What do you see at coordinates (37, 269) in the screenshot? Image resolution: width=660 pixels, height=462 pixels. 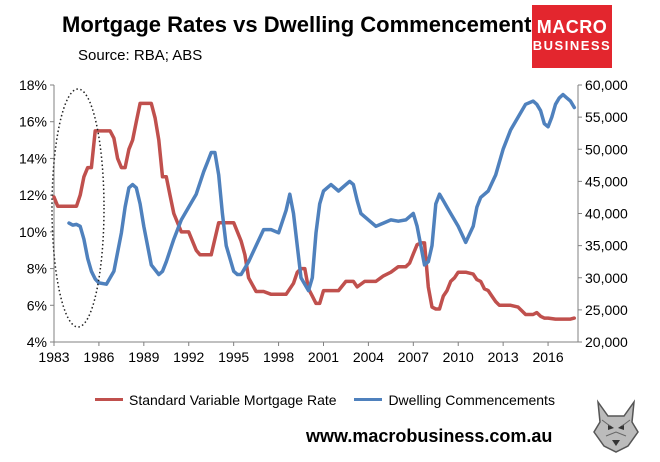 I see `left-tick-label: 8%` at bounding box center [37, 269].